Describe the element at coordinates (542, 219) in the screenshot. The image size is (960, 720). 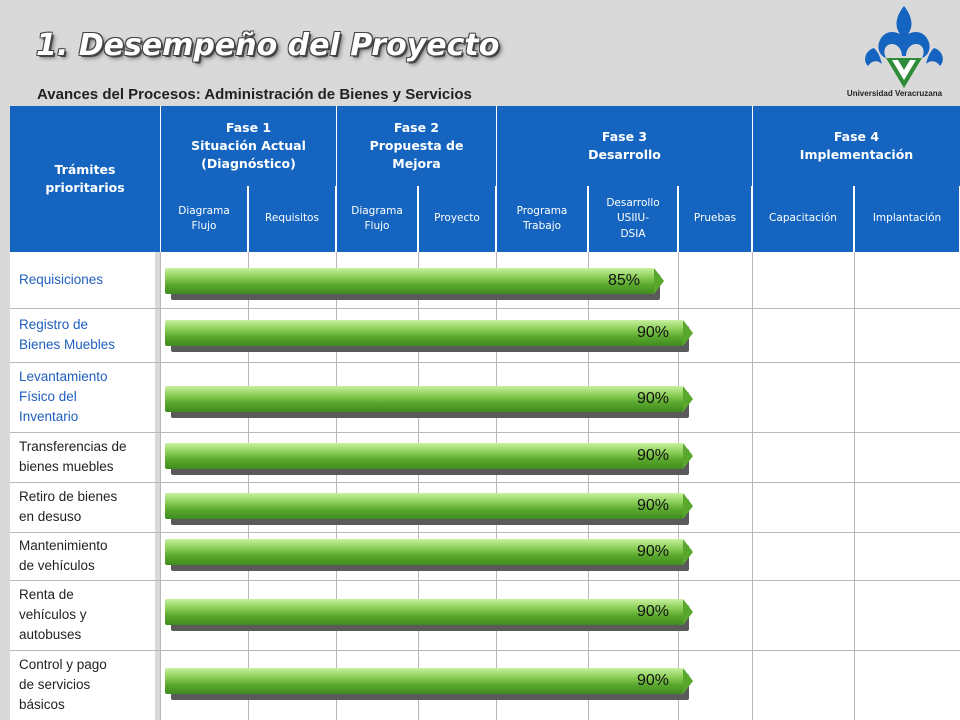
I see `subcol-header: Programa Trabajo` at that location.